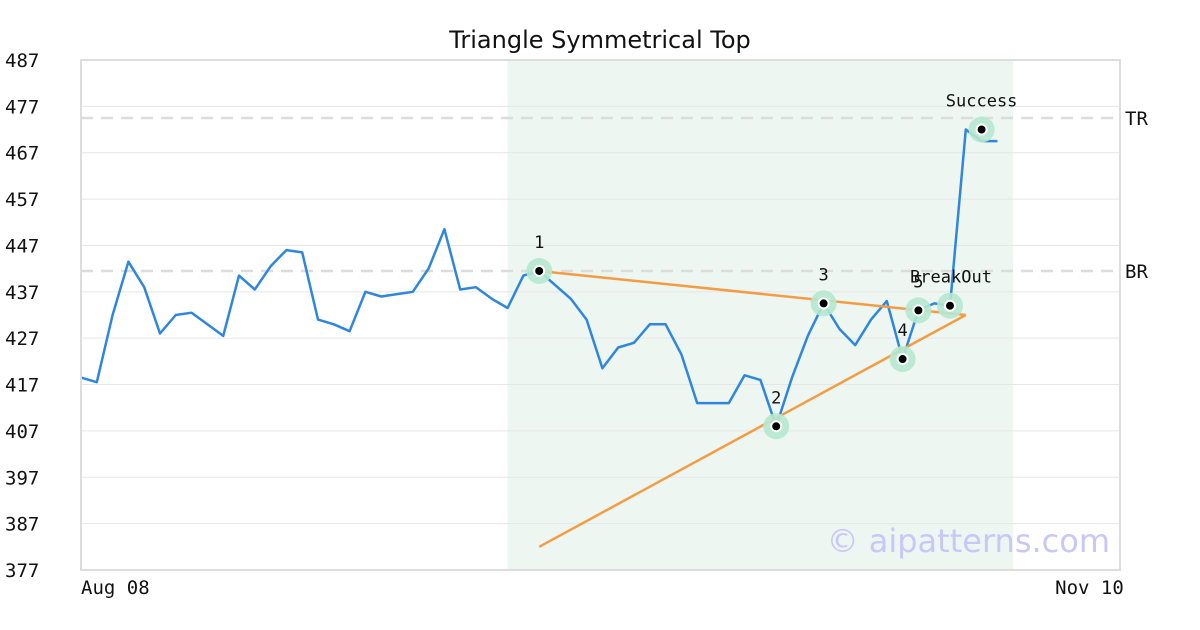 The image size is (1200, 630). What do you see at coordinates (22, 432) in the screenshot?
I see `y-tick-label: 407` at bounding box center [22, 432].